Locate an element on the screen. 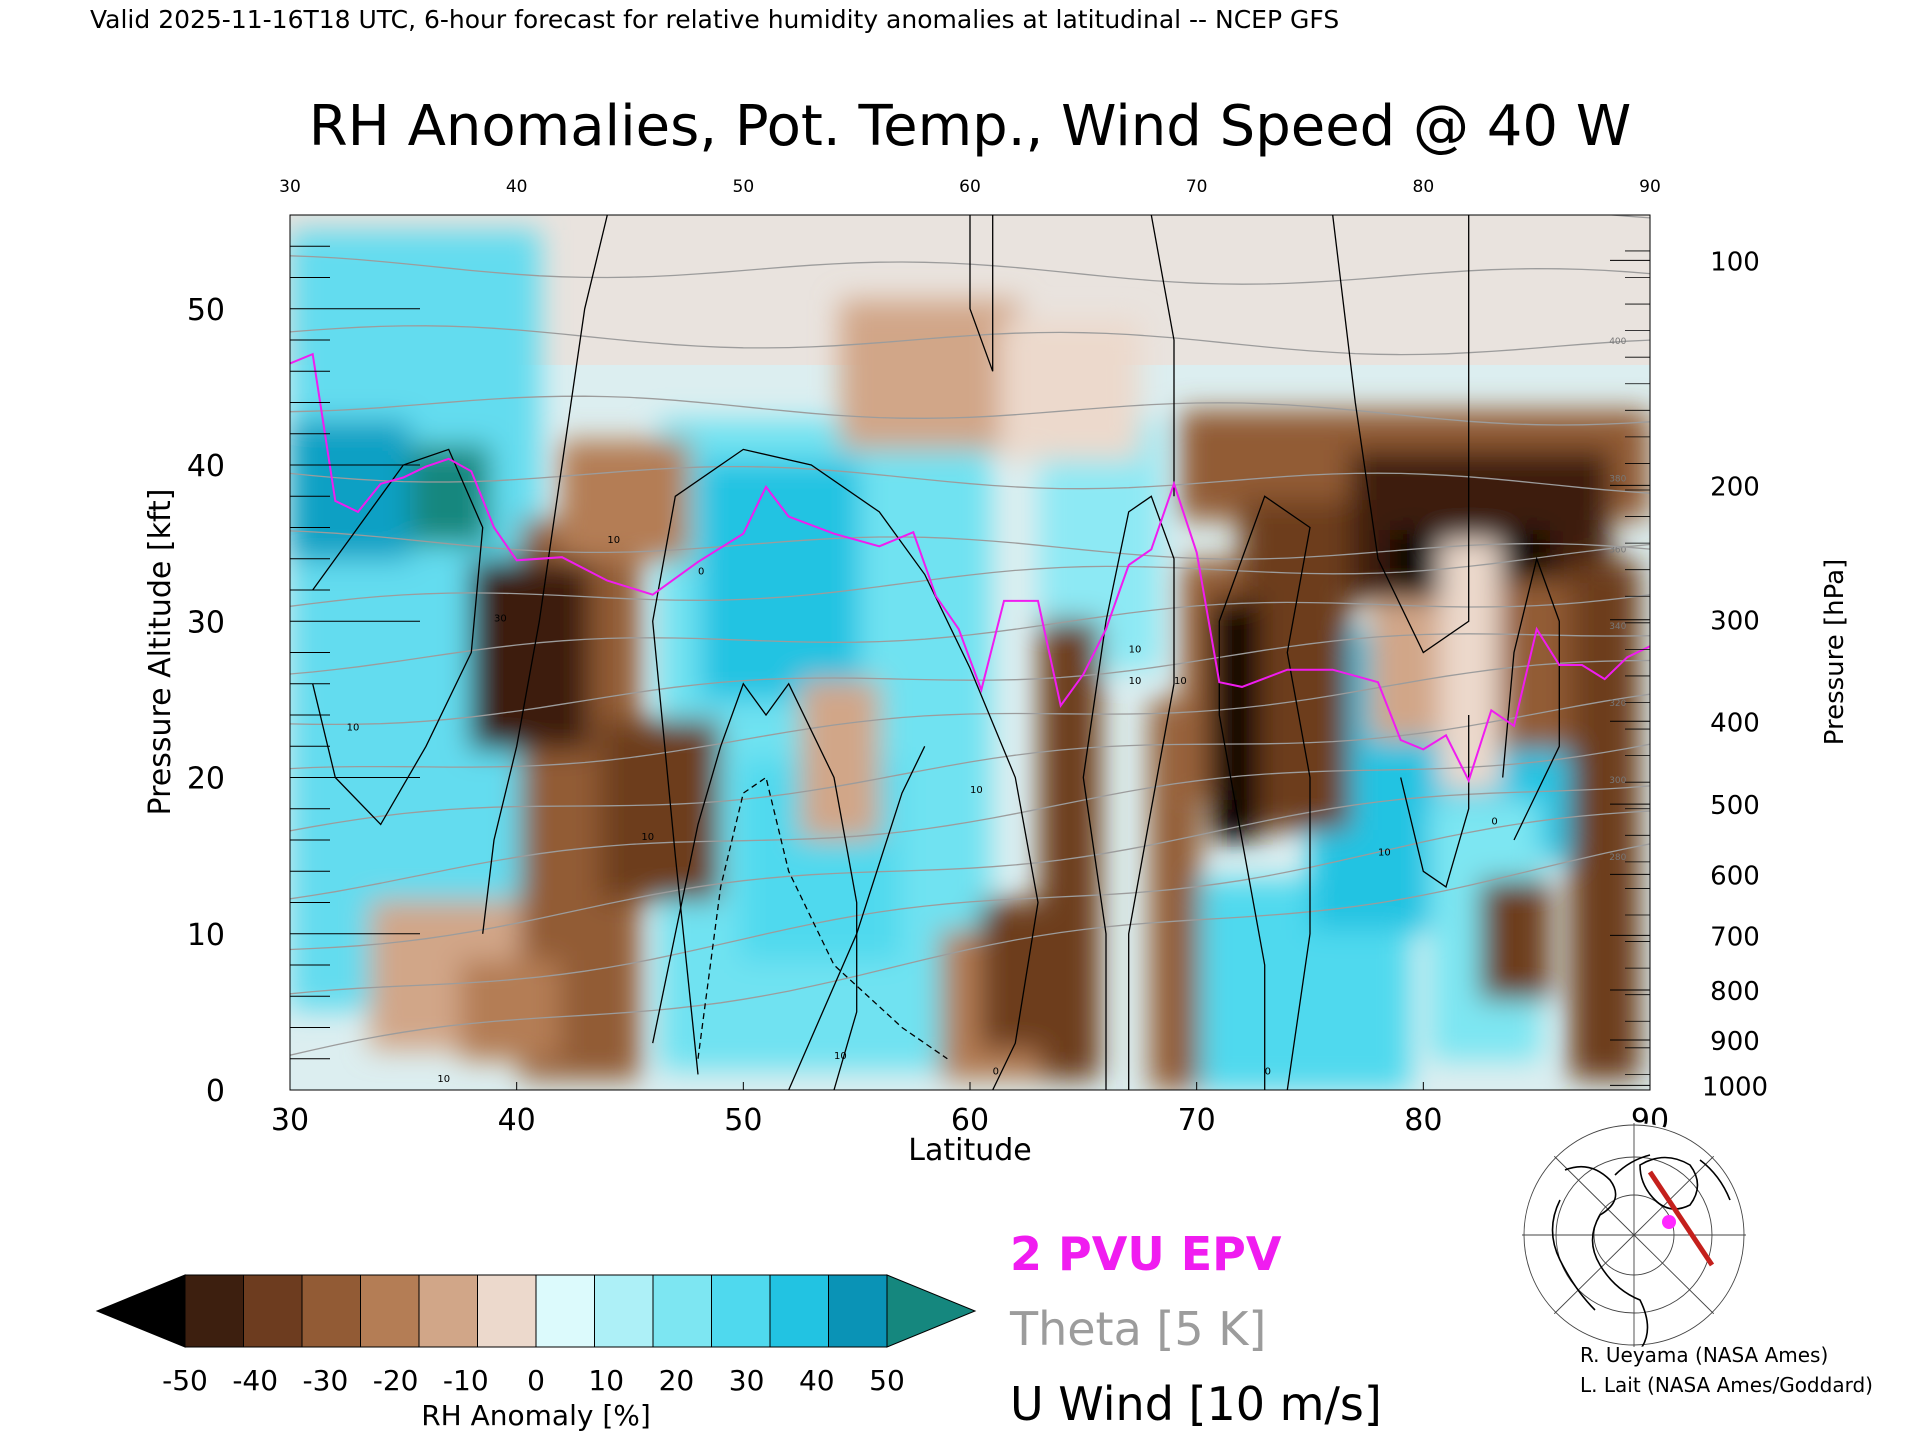  x-tick-label: 70 is located at coordinates (1197, 1120).